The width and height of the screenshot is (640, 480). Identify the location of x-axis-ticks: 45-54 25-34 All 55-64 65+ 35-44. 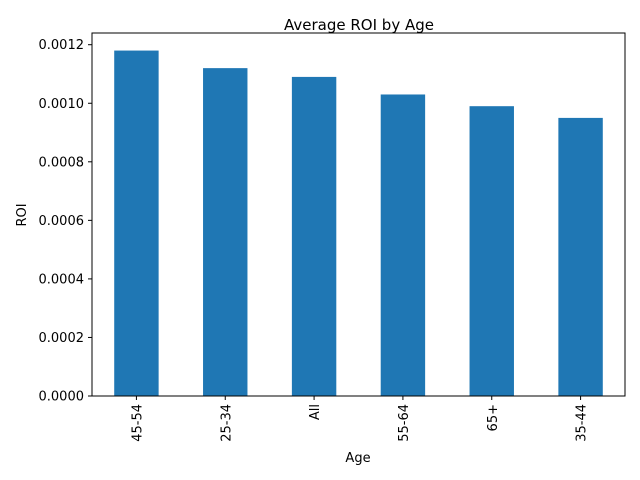
(360, 419).